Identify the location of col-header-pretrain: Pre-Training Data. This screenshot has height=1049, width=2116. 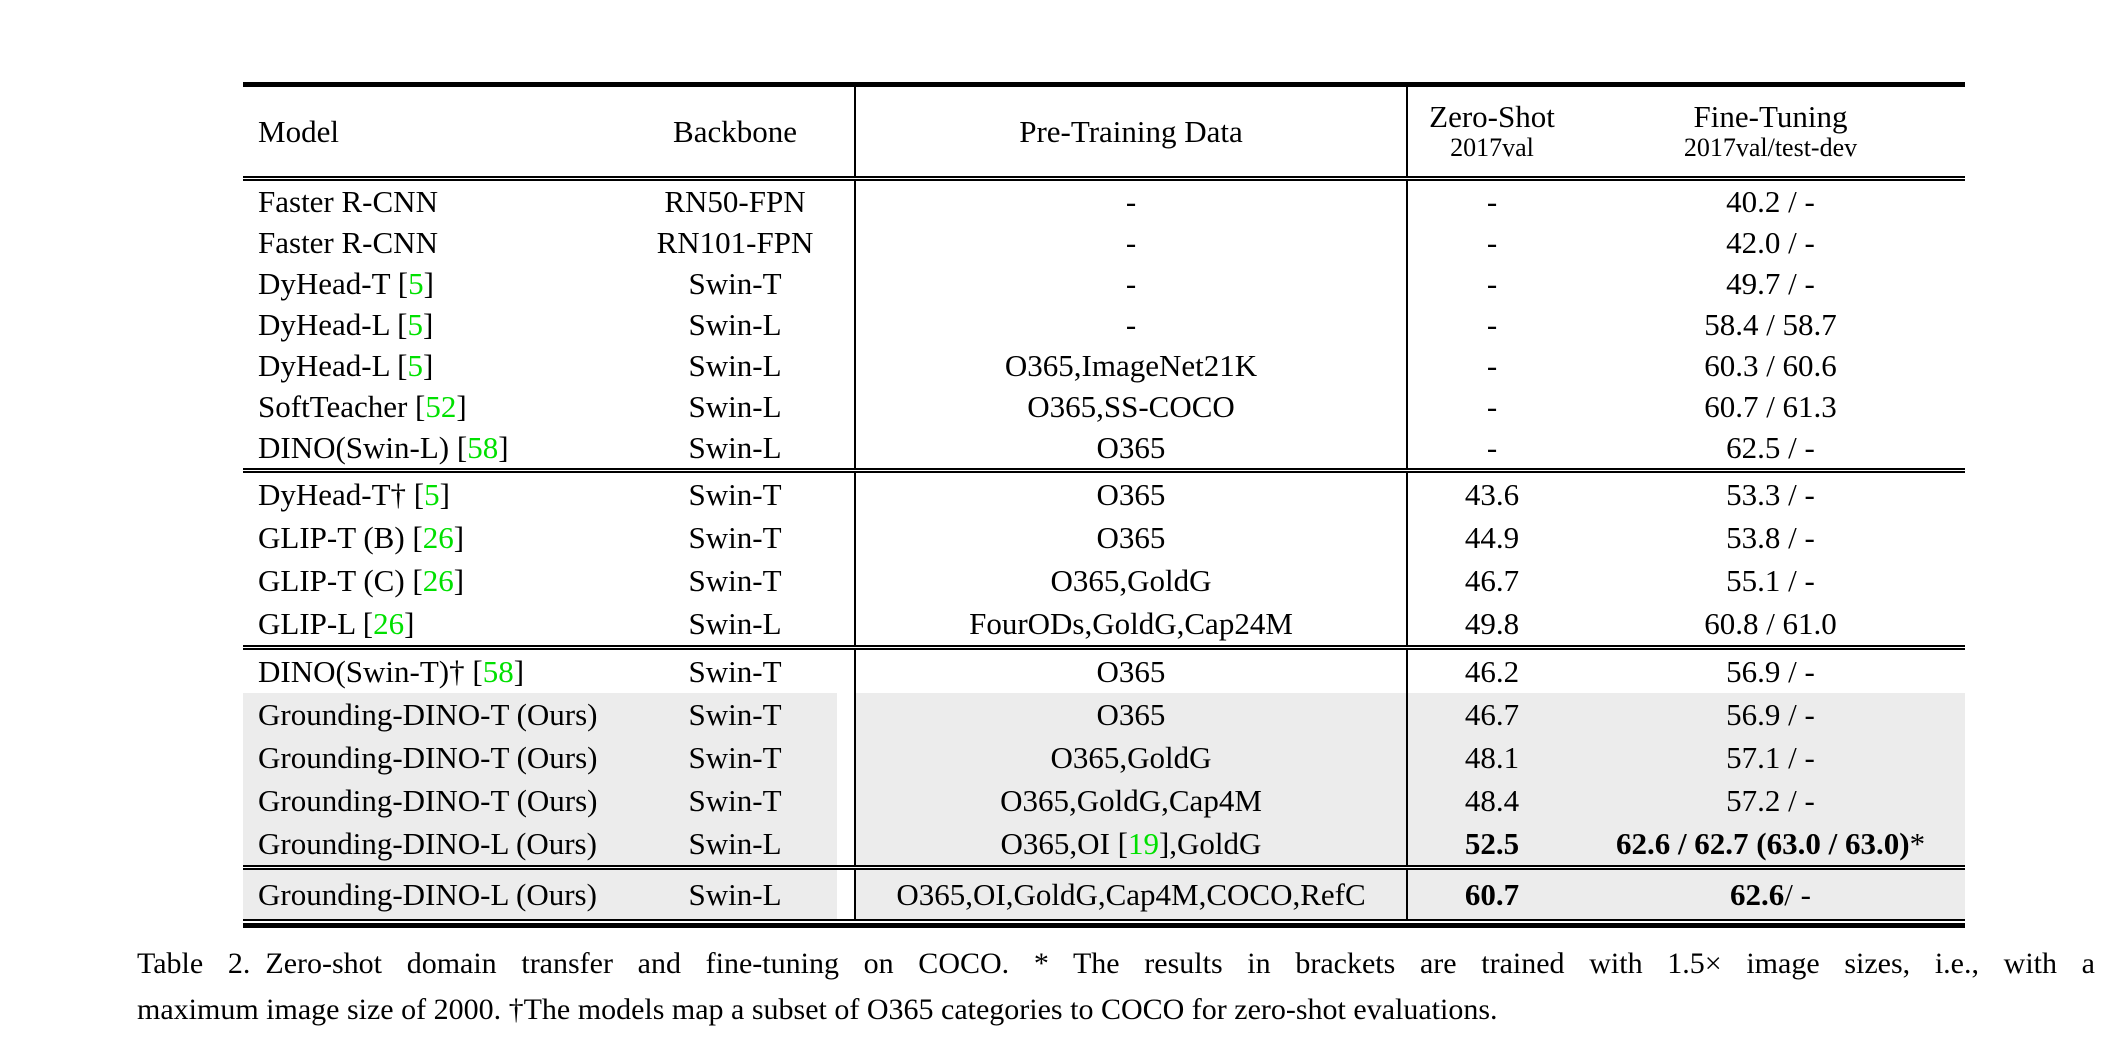
(1131, 131).